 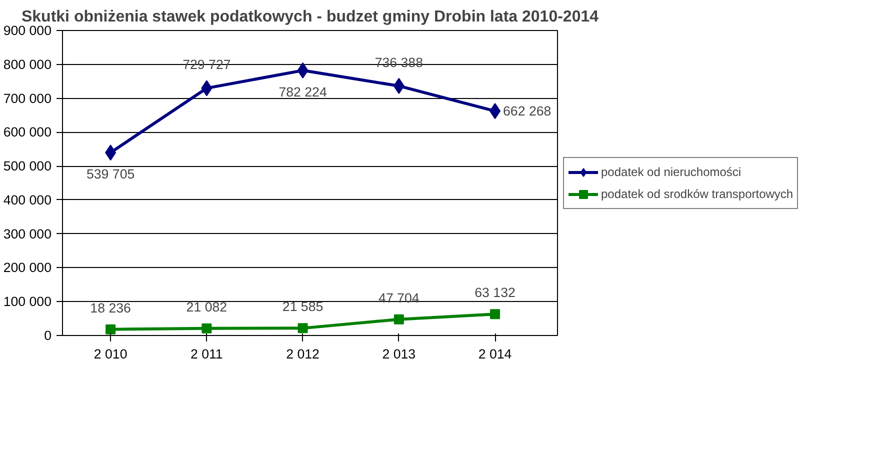 I want to click on y-tick-label: 500 000, so click(x=27, y=166).